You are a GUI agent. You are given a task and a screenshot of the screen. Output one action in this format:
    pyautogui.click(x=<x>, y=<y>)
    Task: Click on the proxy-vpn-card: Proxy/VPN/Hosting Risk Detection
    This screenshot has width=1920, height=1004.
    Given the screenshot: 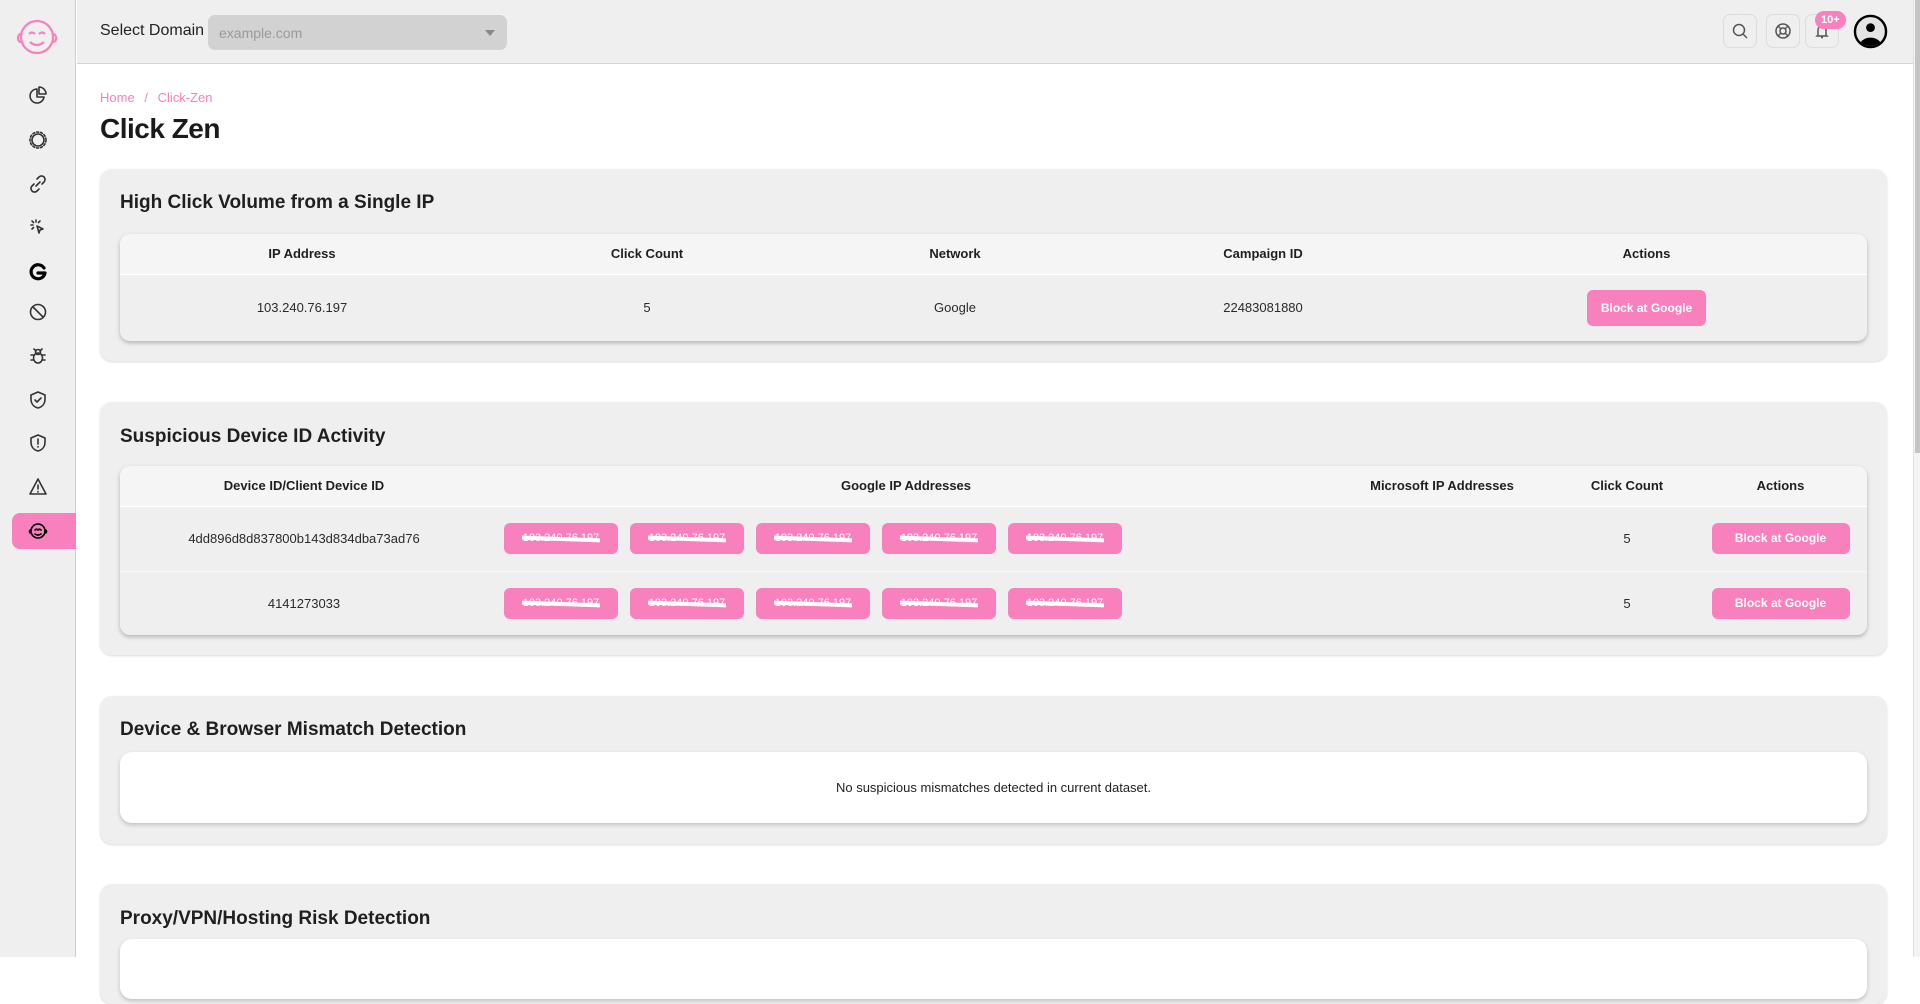 What is the action you would take?
    pyautogui.click(x=993, y=944)
    